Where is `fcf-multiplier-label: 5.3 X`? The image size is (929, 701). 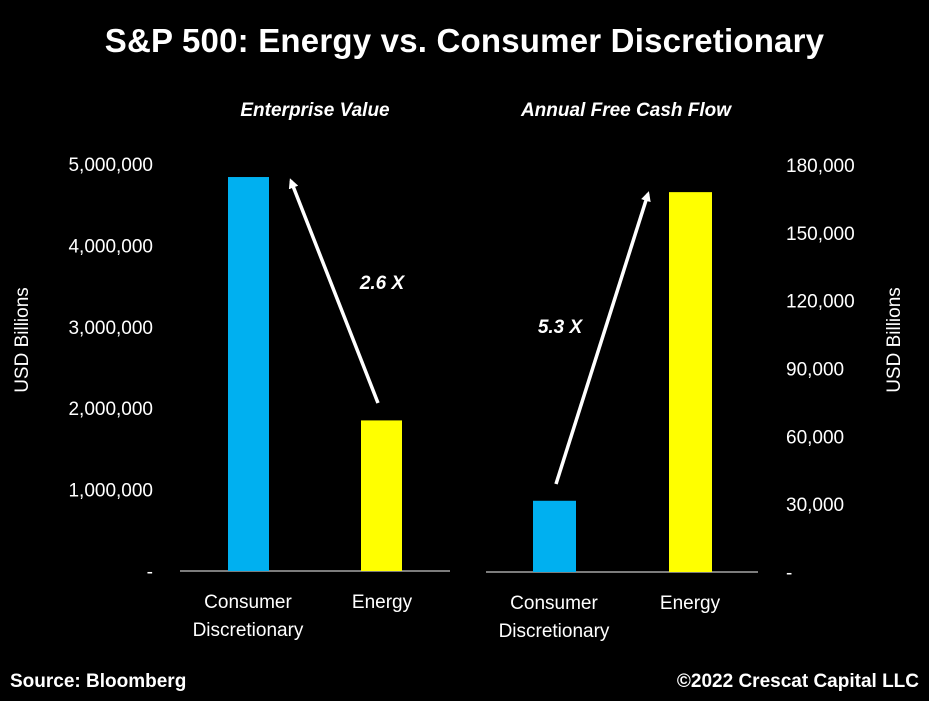 fcf-multiplier-label: 5.3 X is located at coordinates (561, 327).